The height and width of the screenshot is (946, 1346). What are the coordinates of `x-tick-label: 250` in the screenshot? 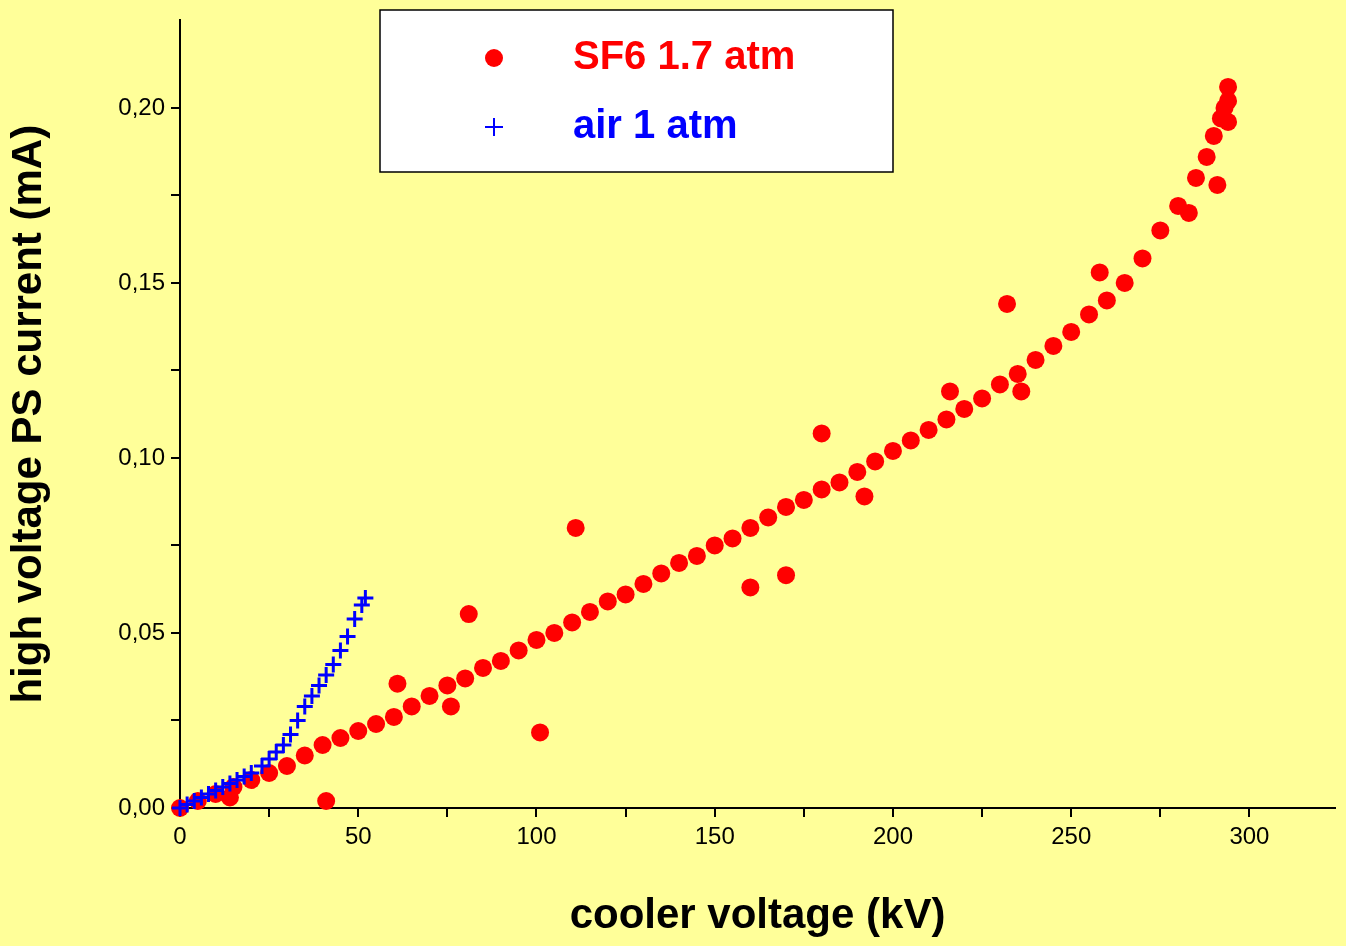 It's located at (1071, 836).